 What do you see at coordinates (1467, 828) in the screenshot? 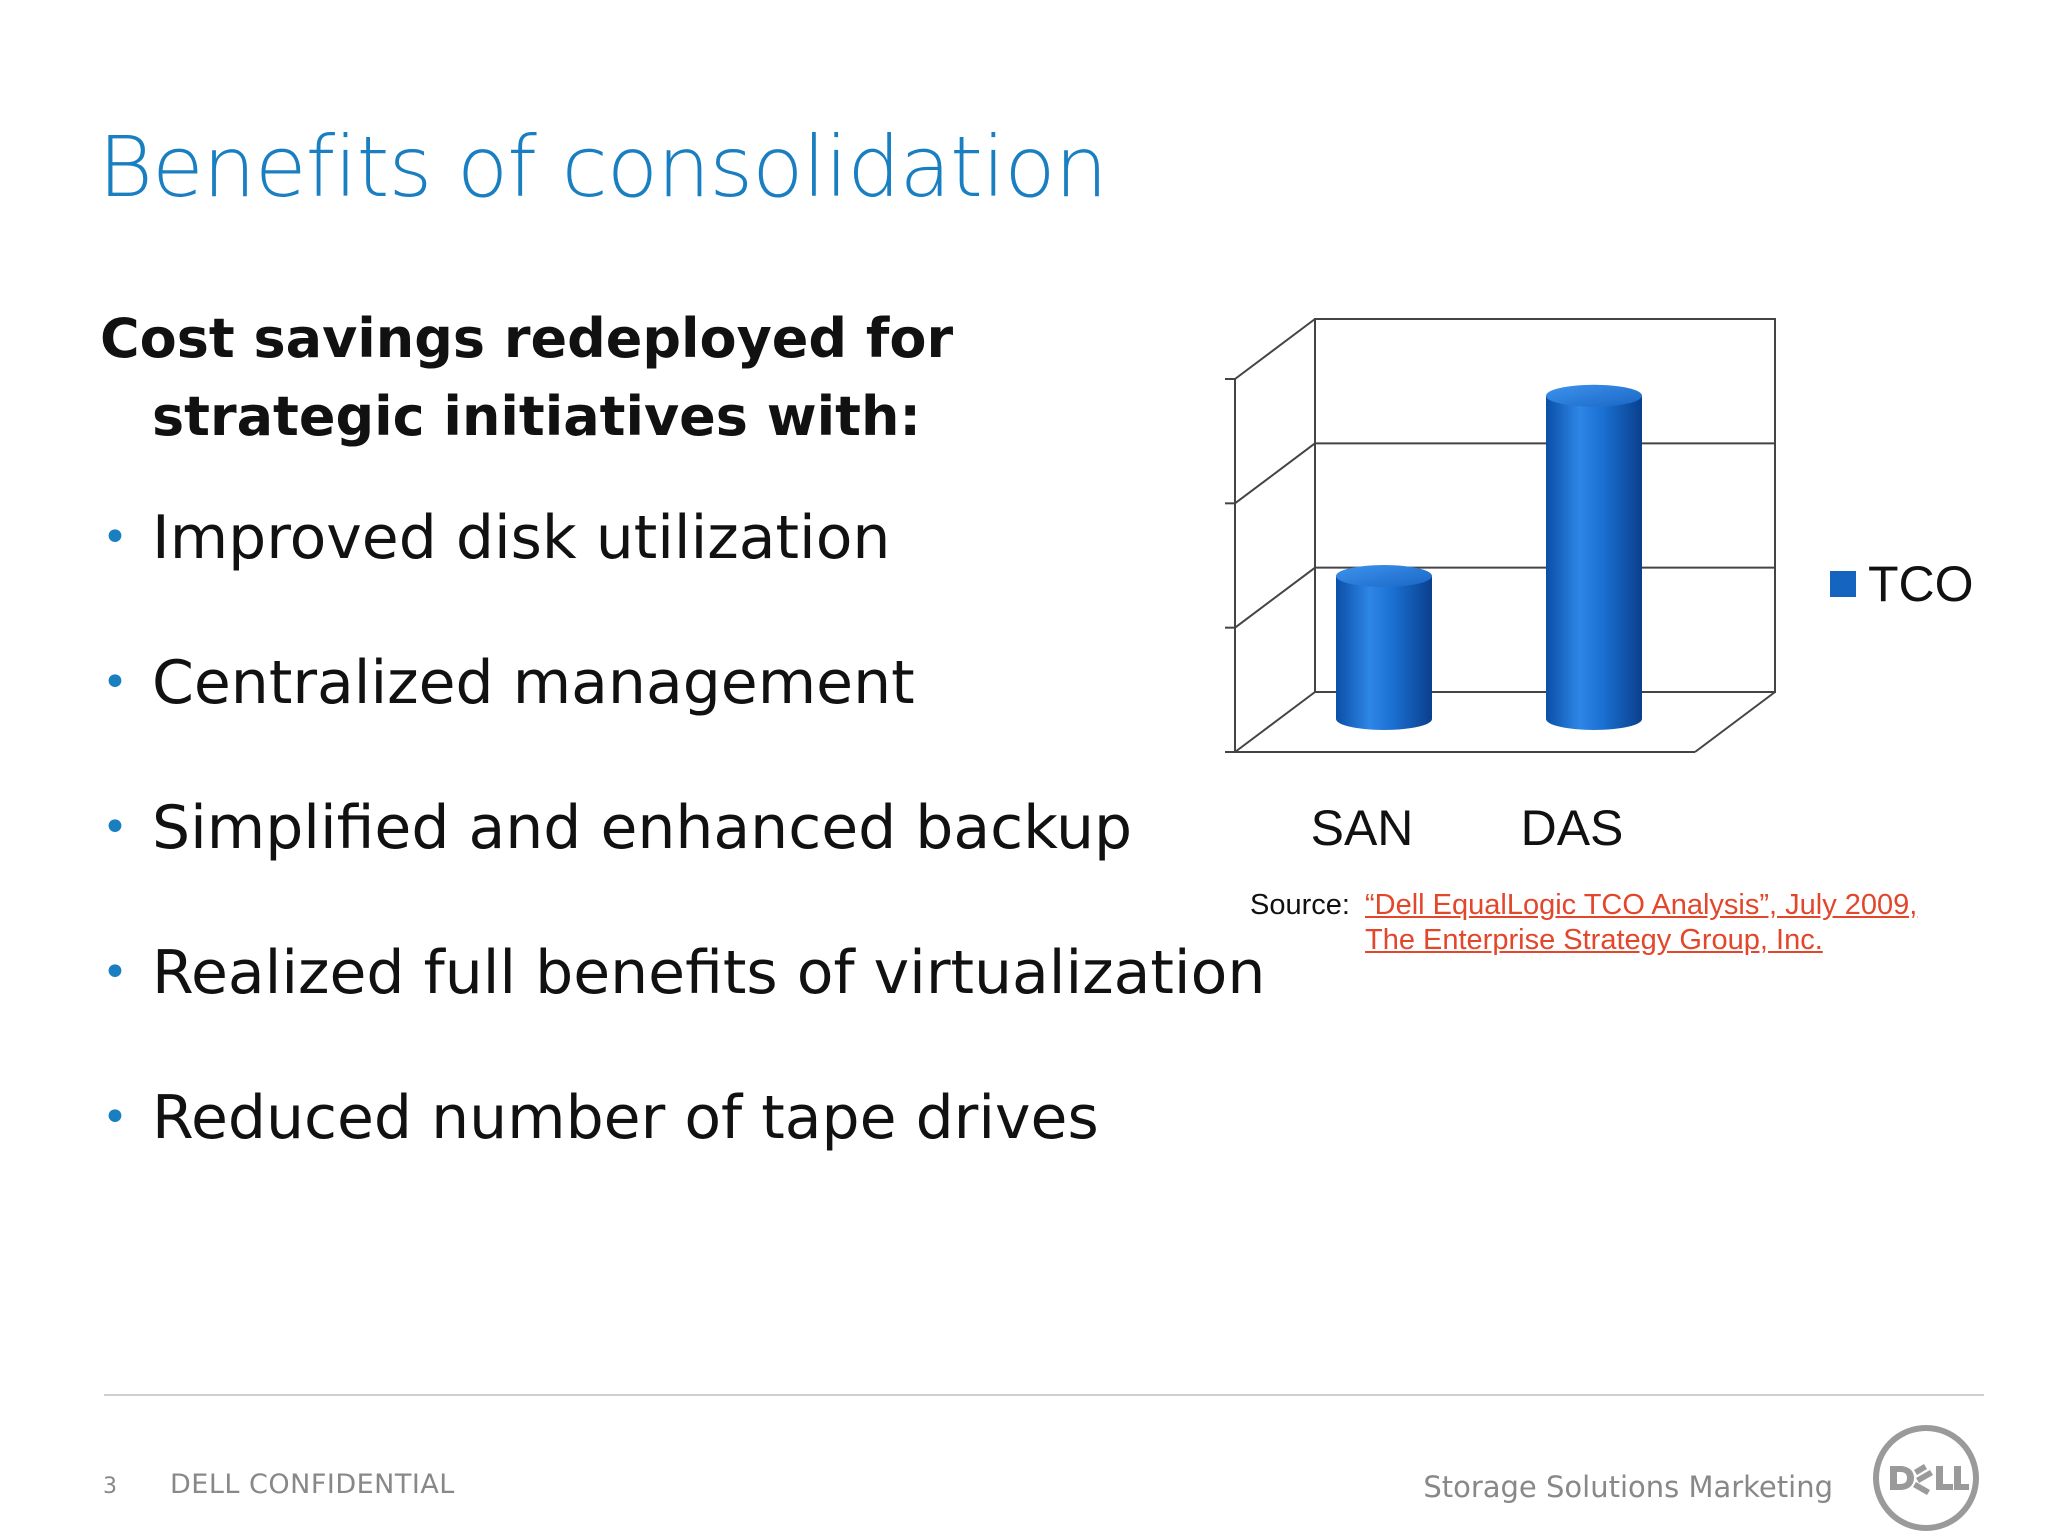
I see `chart-labels: SAN DAS` at bounding box center [1467, 828].